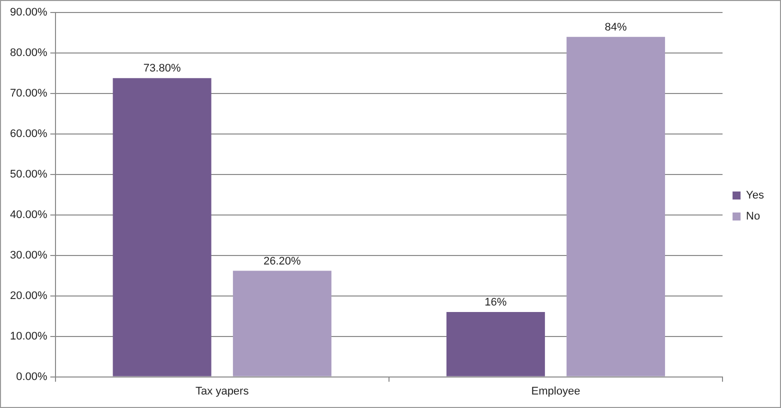 The height and width of the screenshot is (408, 781). What do you see at coordinates (283, 261) in the screenshot?
I see `data-label: 26.20%` at bounding box center [283, 261].